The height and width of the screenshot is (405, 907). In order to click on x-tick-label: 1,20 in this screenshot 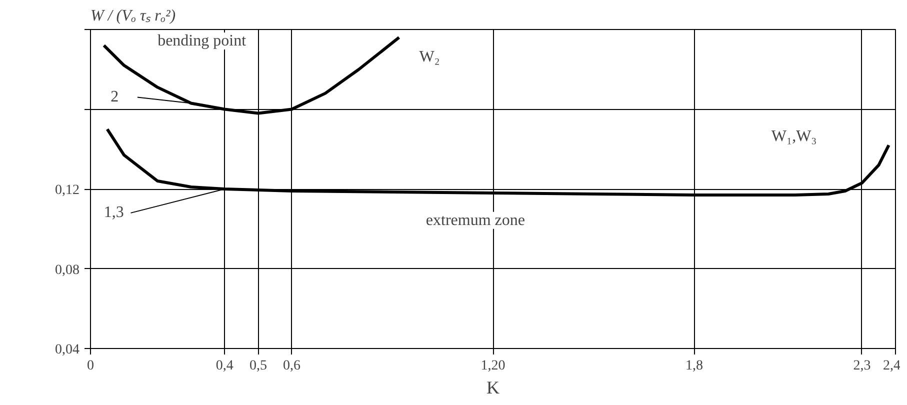, I will do `click(493, 366)`.